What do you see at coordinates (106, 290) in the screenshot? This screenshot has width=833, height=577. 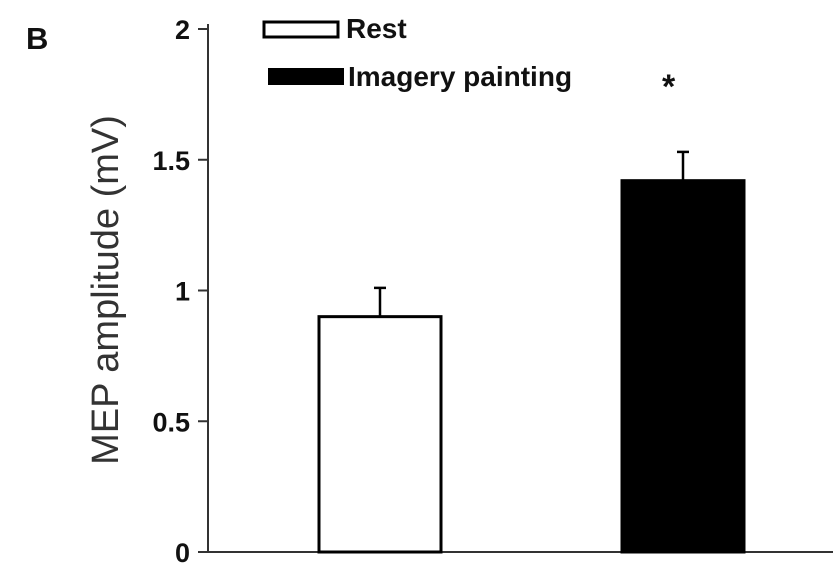 I see `y-axis-title: MEP amplitude (mV)` at bounding box center [106, 290].